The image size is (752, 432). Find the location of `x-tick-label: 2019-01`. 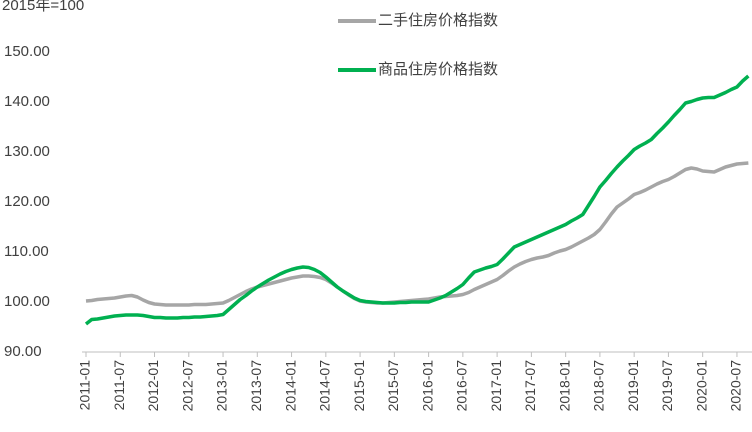

x-tick-label: 2019-01 is located at coordinates (633, 386).